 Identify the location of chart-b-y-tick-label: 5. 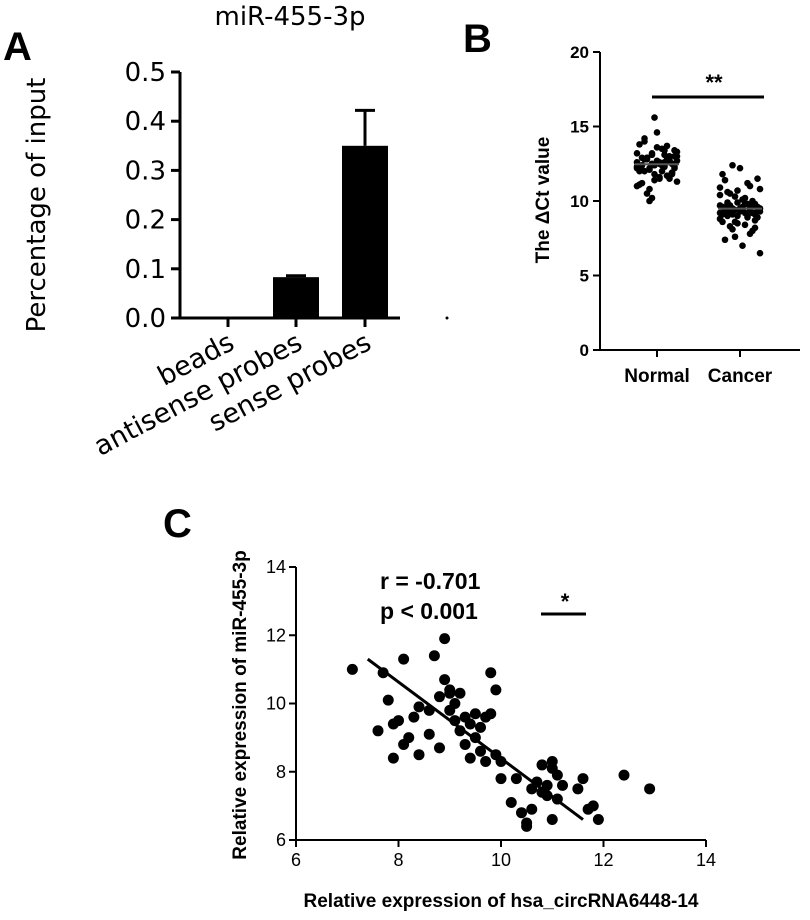
(584, 276).